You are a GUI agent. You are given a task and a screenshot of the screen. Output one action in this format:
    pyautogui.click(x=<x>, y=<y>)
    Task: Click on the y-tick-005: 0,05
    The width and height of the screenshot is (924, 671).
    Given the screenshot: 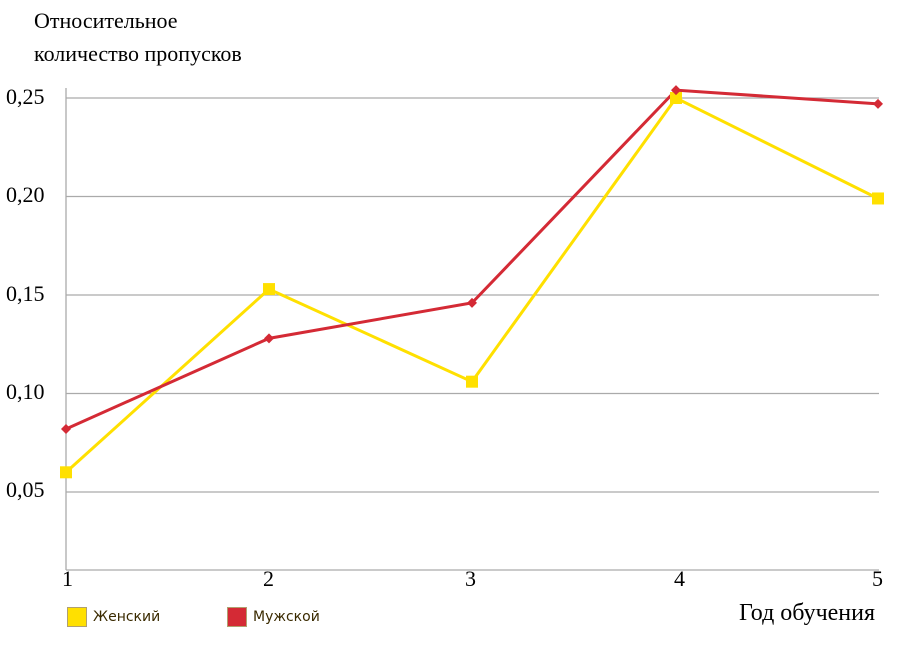 What is the action you would take?
    pyautogui.click(x=25, y=489)
    